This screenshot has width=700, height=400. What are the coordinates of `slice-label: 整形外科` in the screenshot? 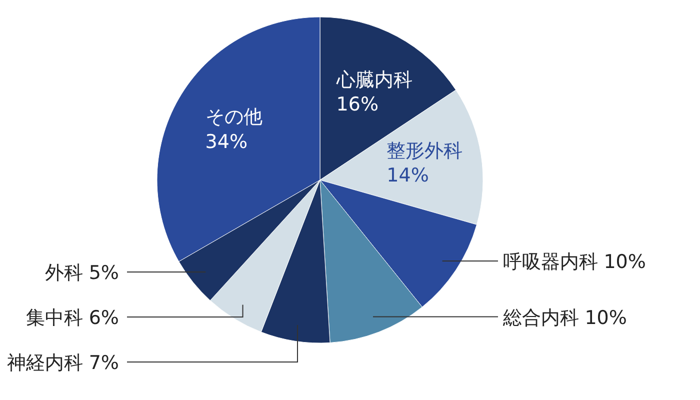 It's located at (424, 151).